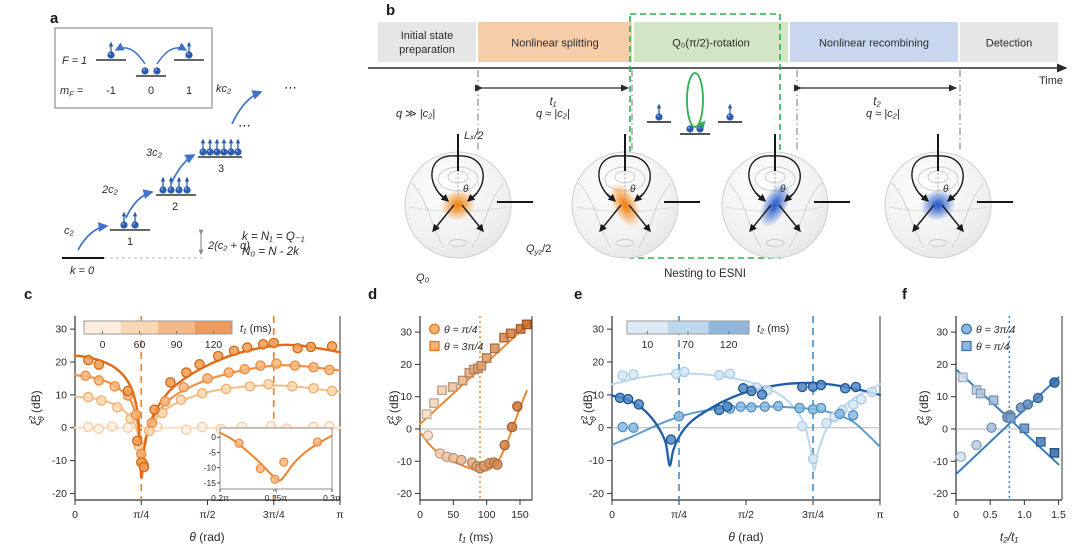 This screenshot has width=1080, height=556. I want to click on t1-duration-label: t₁, so click(553, 102).